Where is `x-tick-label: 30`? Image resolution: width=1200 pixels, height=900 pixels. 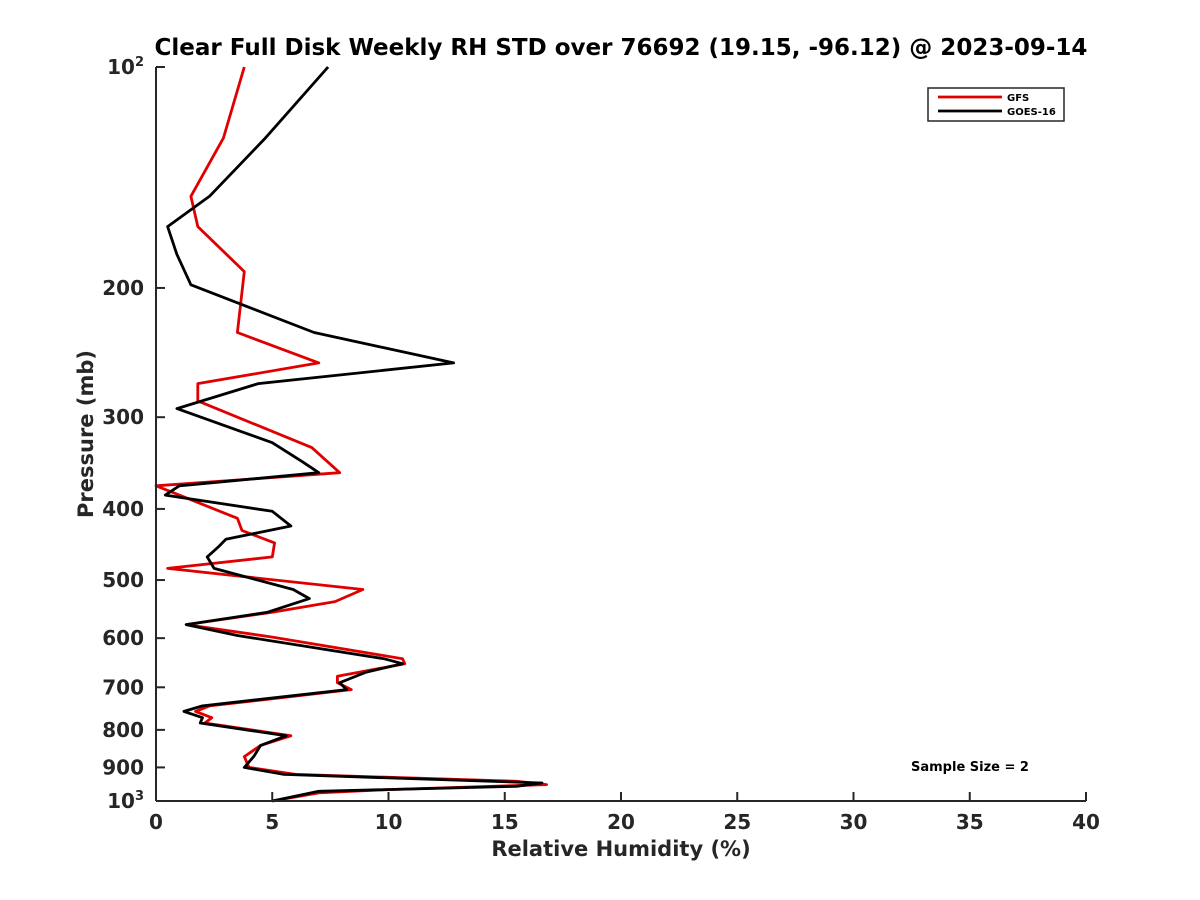 x-tick-label: 30 is located at coordinates (854, 822).